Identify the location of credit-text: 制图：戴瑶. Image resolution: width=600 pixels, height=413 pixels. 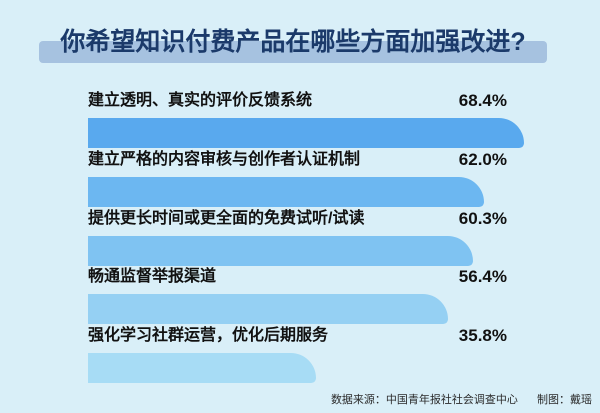
(564, 400).